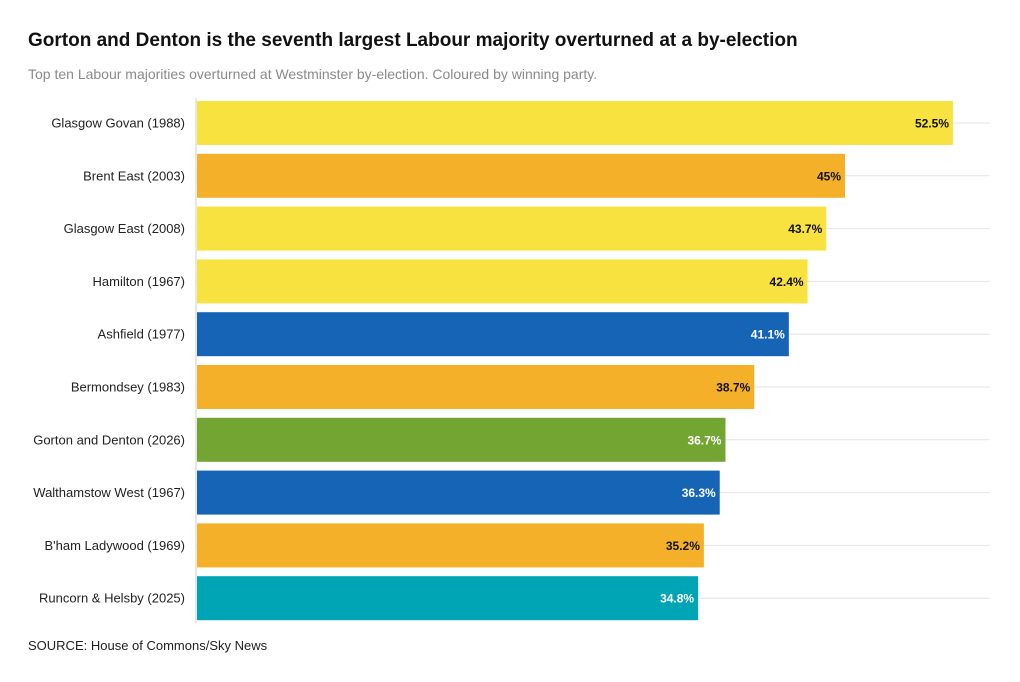 Image resolution: width=1020 pixels, height=682 pixels. What do you see at coordinates (733, 388) in the screenshot?
I see `value-label: 38.7%` at bounding box center [733, 388].